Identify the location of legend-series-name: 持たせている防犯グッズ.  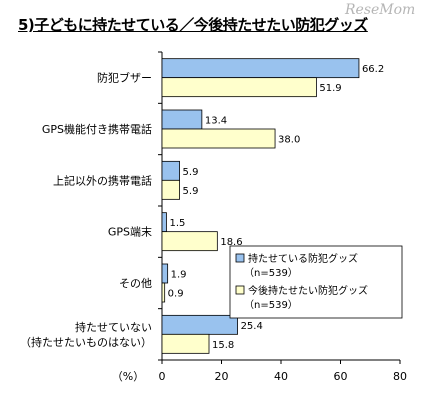
(303, 258).